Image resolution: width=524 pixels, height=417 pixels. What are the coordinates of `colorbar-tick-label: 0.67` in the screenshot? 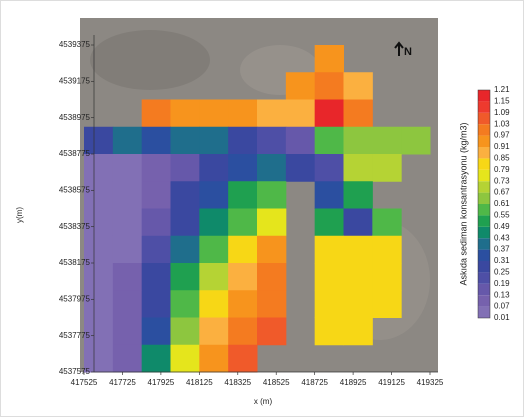 It's located at (502, 192).